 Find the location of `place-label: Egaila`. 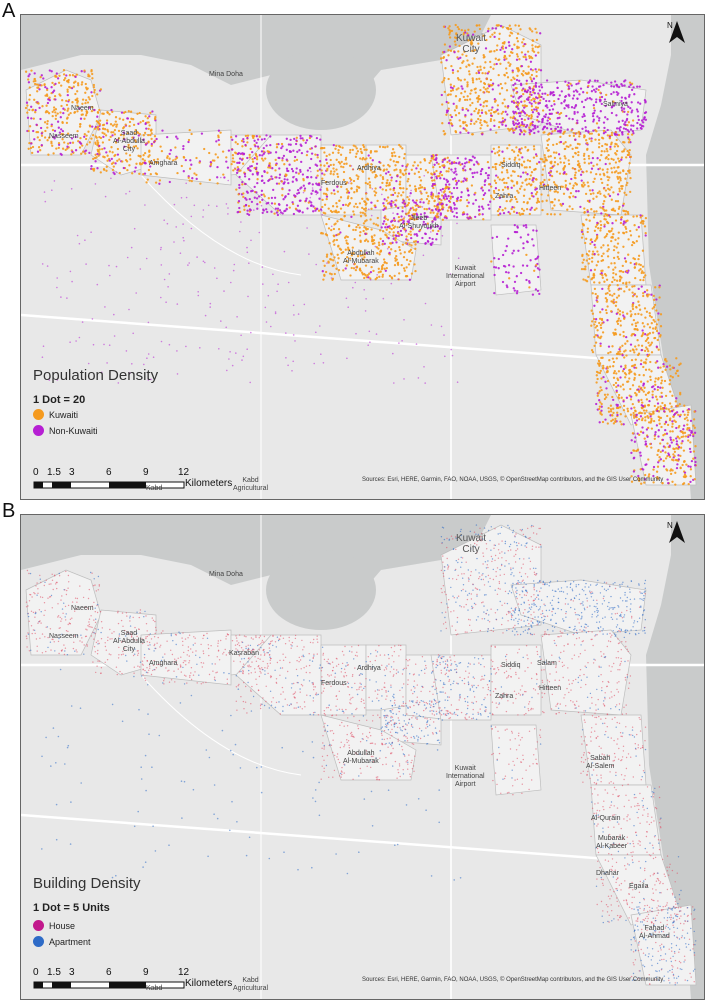

place-label: Egaila is located at coordinates (639, 886).